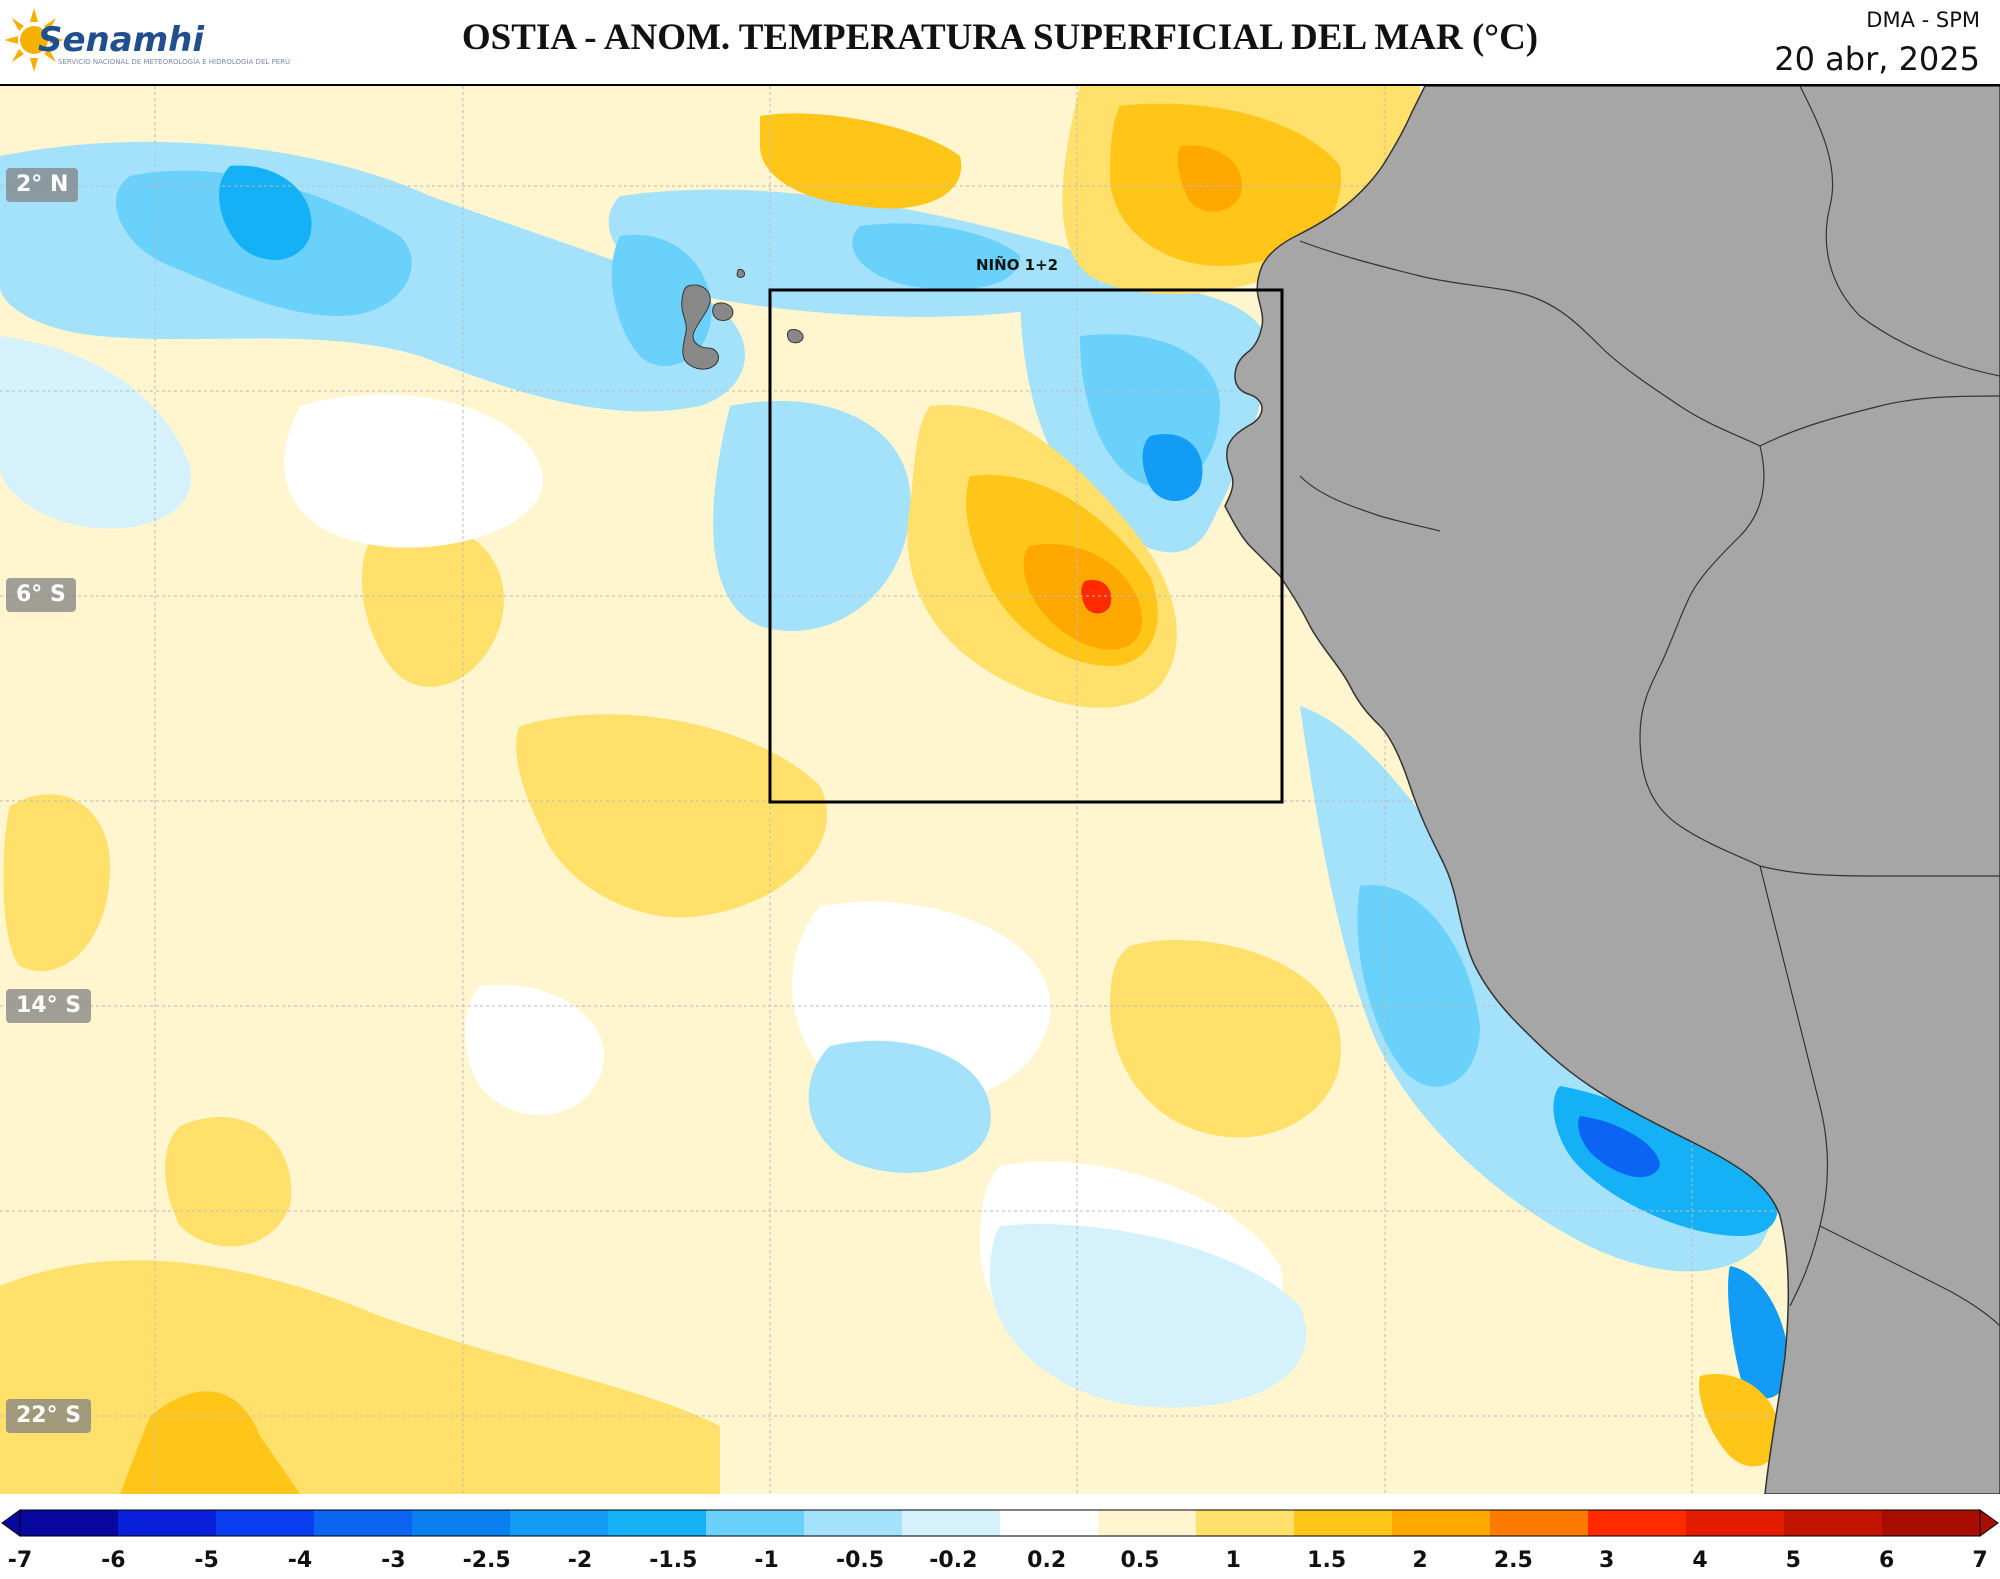 The width and height of the screenshot is (2000, 1579). What do you see at coordinates (49, 1416) in the screenshot?
I see `latitude-label-22s: 22° S` at bounding box center [49, 1416].